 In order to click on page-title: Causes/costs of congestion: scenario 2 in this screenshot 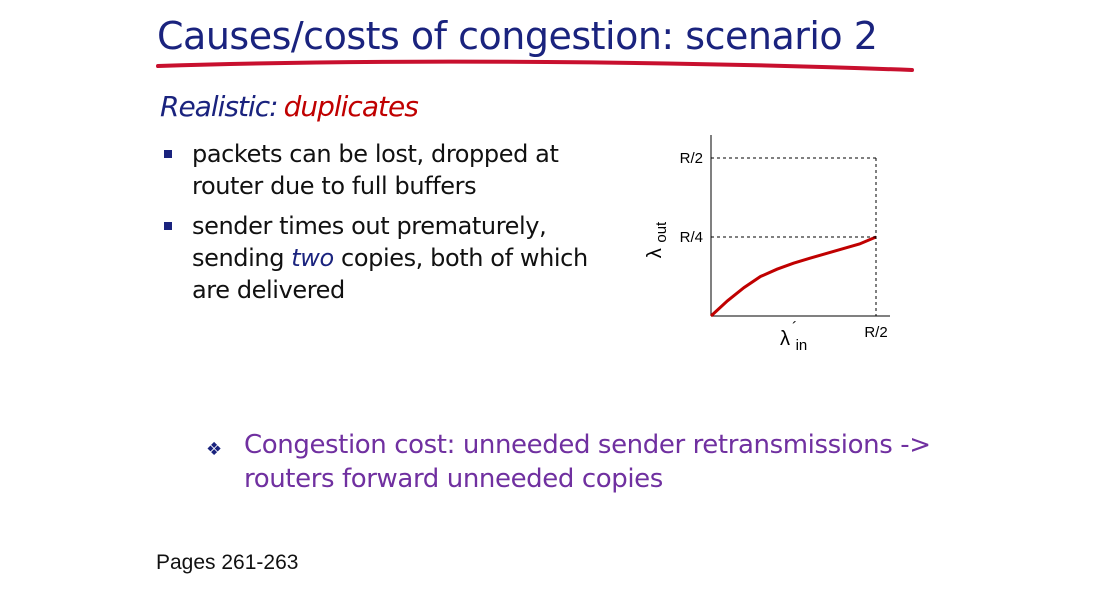, I will do `click(517, 36)`.